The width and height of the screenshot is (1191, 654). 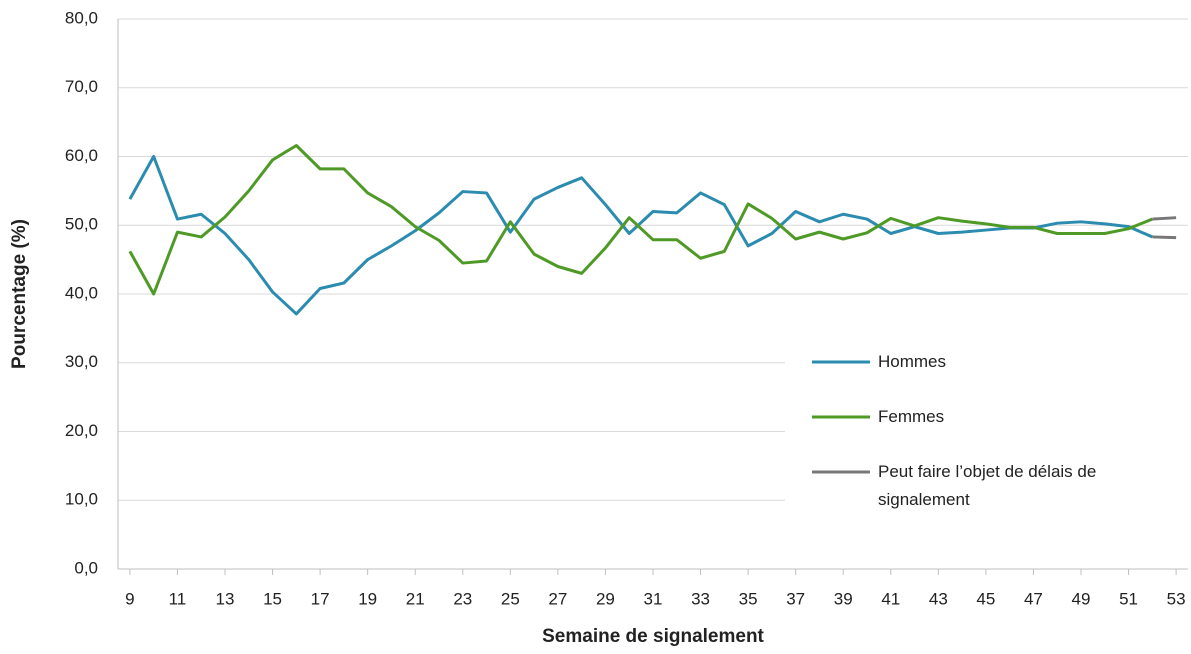 What do you see at coordinates (1128, 598) in the screenshot?
I see `x-tick-label: 51` at bounding box center [1128, 598].